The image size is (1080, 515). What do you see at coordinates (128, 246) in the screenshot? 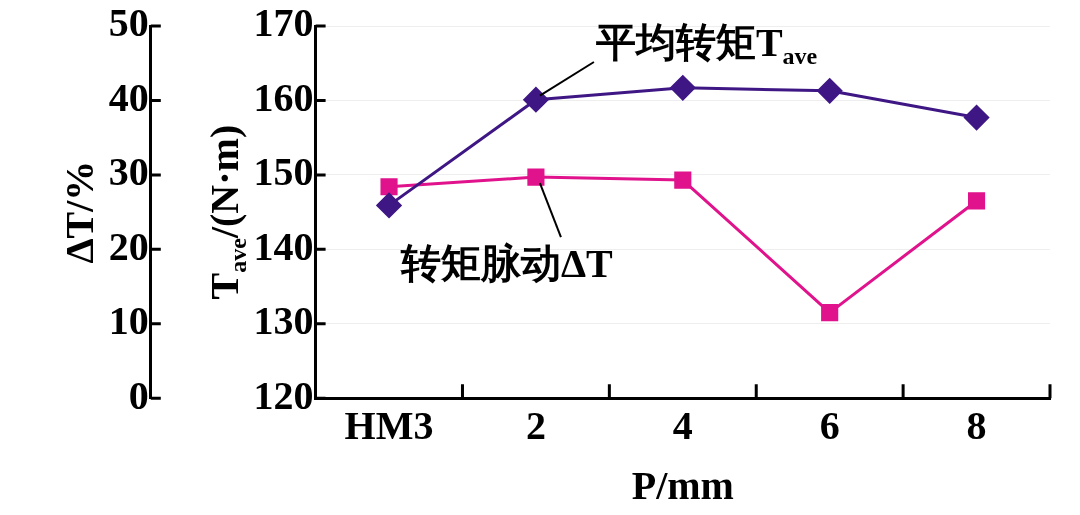
I see `y2-tick-label: 20` at bounding box center [128, 246].